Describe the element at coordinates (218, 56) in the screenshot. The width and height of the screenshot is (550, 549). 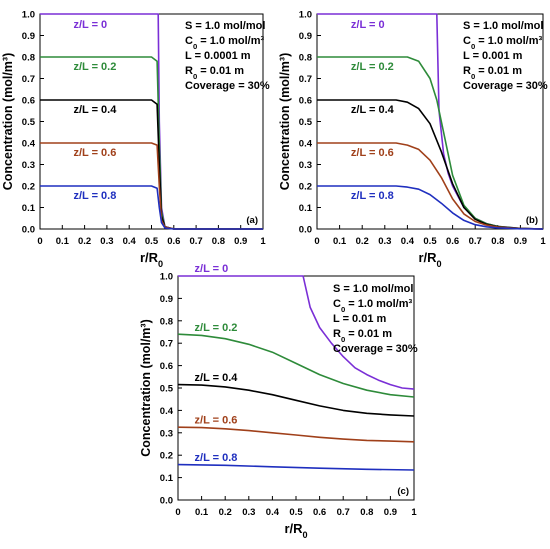
I see `annotation-line: L = 0.0001 m` at that location.